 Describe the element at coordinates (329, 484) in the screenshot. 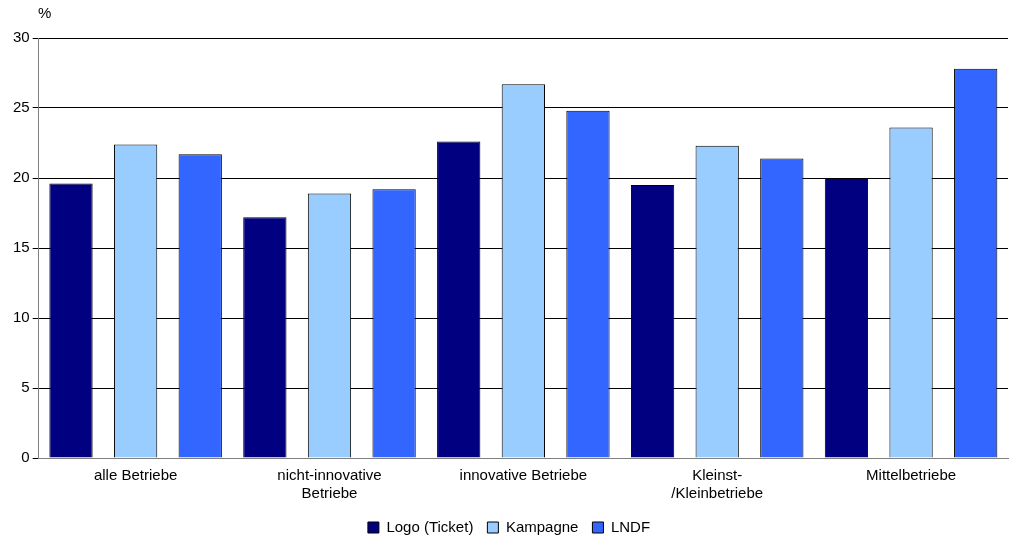

I see `x-tick-label: nicht-innovative Betriebe` at that location.